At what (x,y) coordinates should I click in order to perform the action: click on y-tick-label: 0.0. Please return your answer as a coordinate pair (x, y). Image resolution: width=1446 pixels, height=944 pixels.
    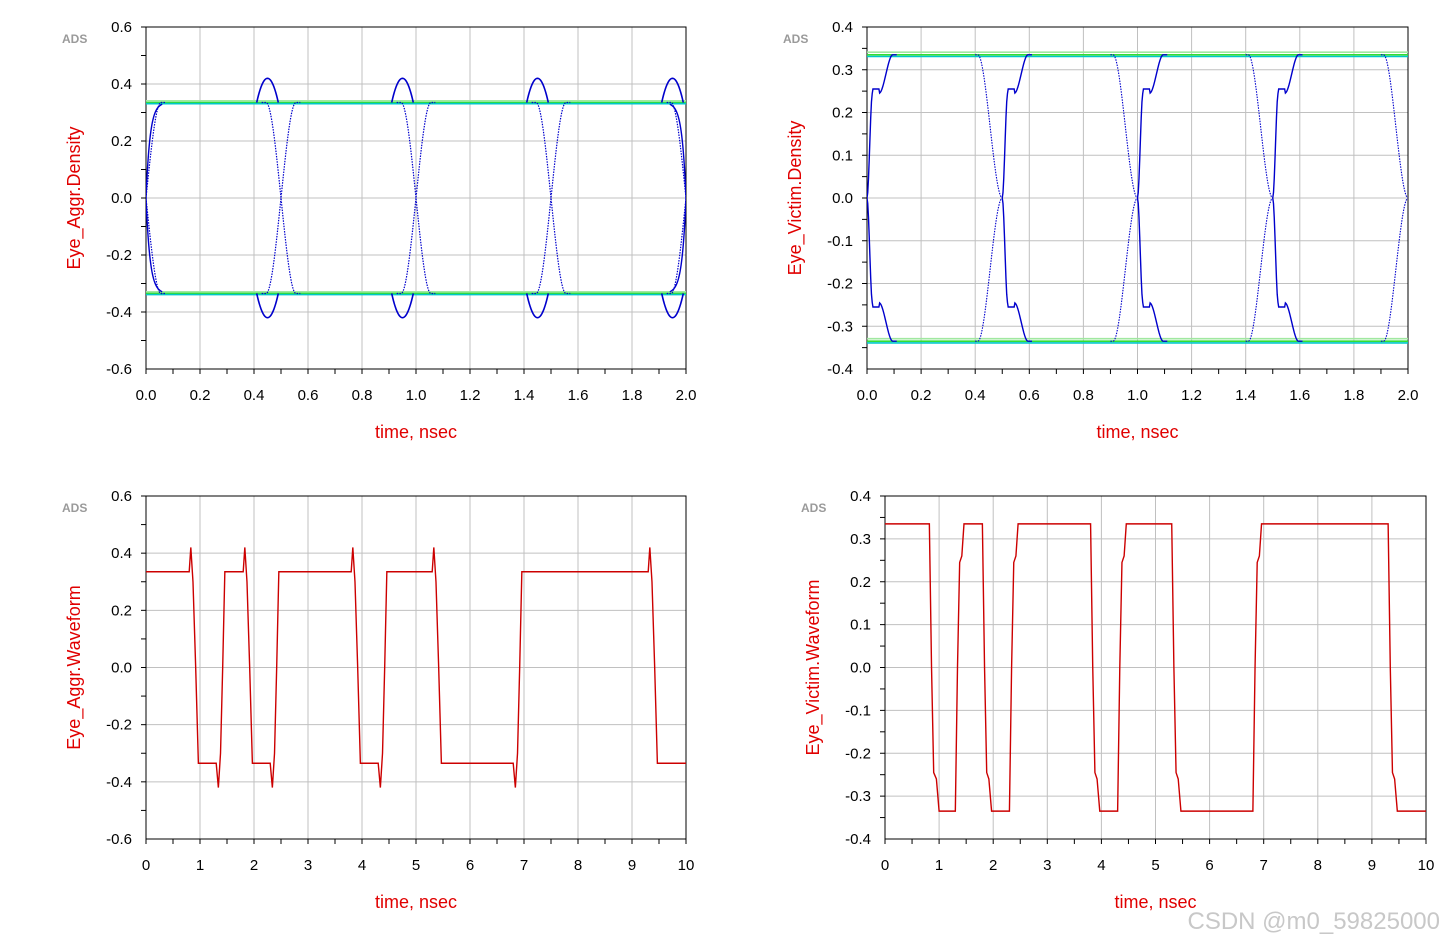
    Looking at the image, I should click on (860, 668).